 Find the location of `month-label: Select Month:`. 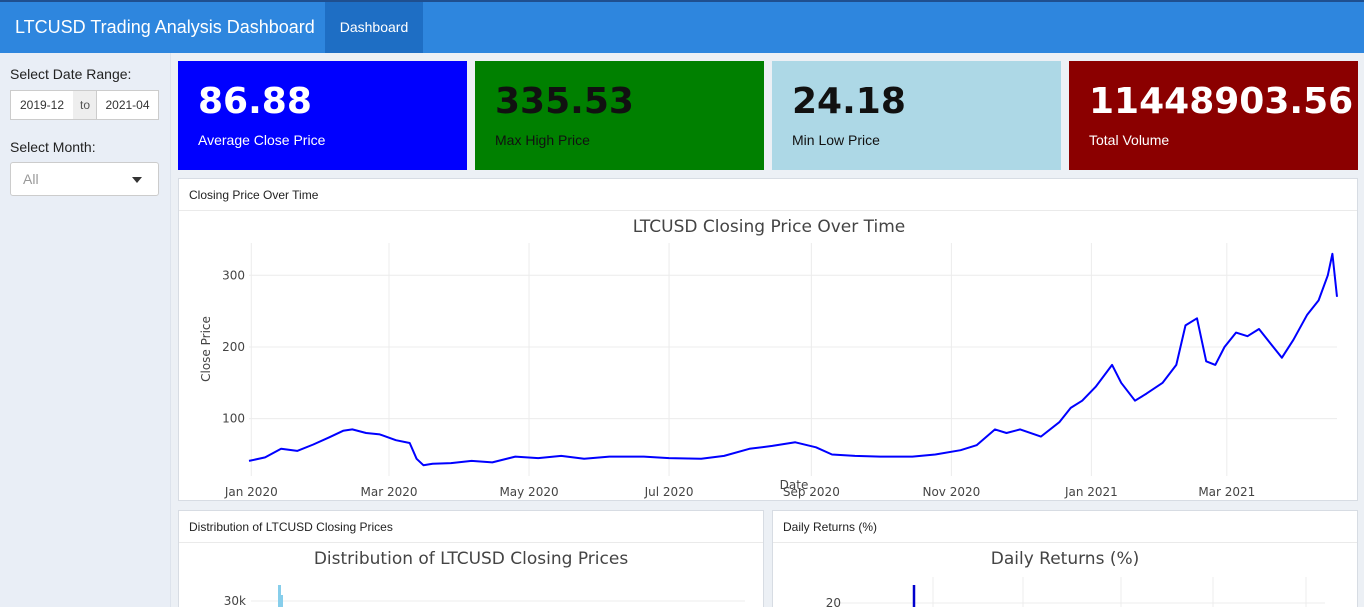

month-label: Select Month: is located at coordinates (53, 147).